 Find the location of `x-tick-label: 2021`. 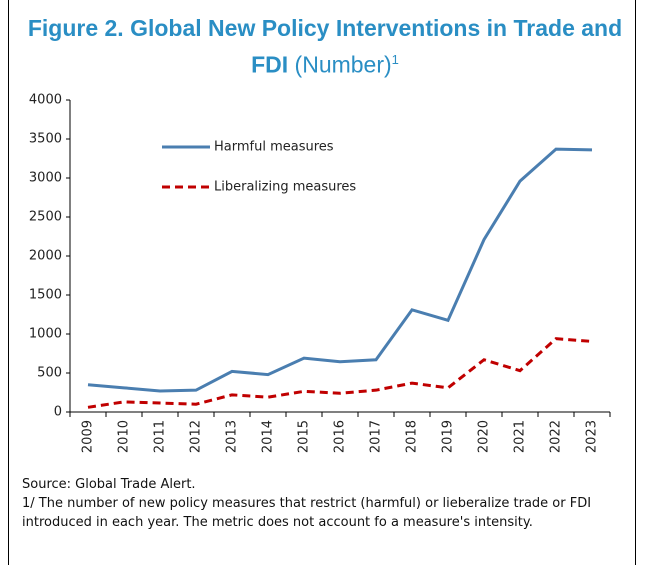

x-tick-label: 2021 is located at coordinates (520, 436).